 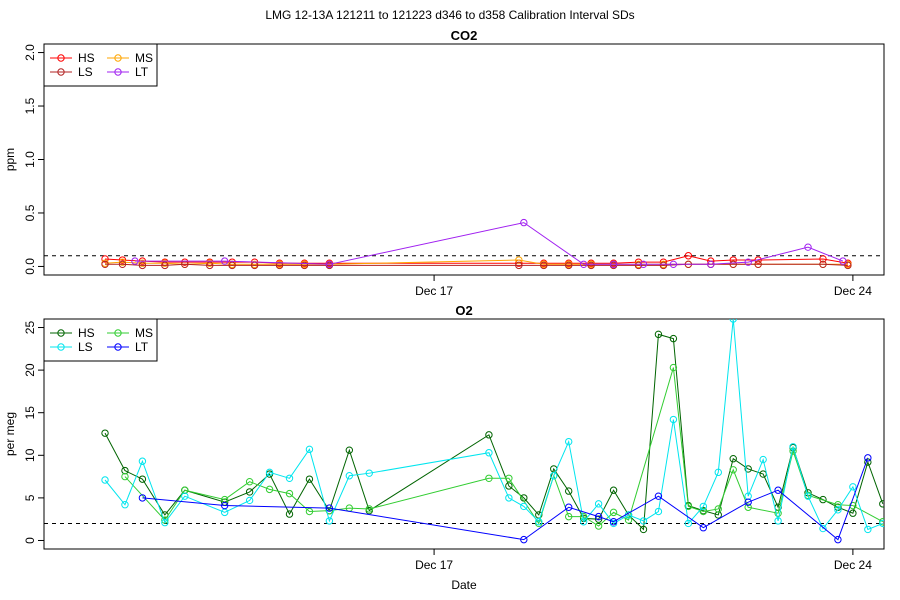 I want to click on y-tick-label: 25, so click(x=30, y=328).